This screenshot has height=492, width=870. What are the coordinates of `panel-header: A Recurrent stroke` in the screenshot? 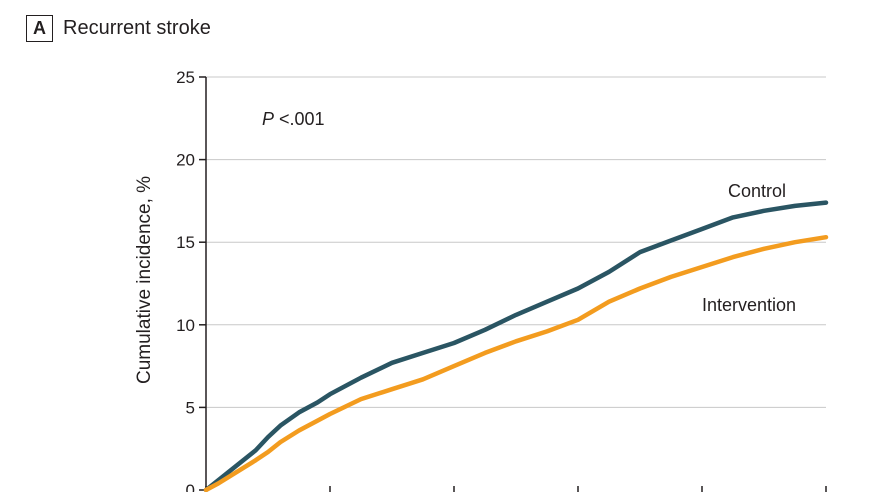 It's located at (118, 28).